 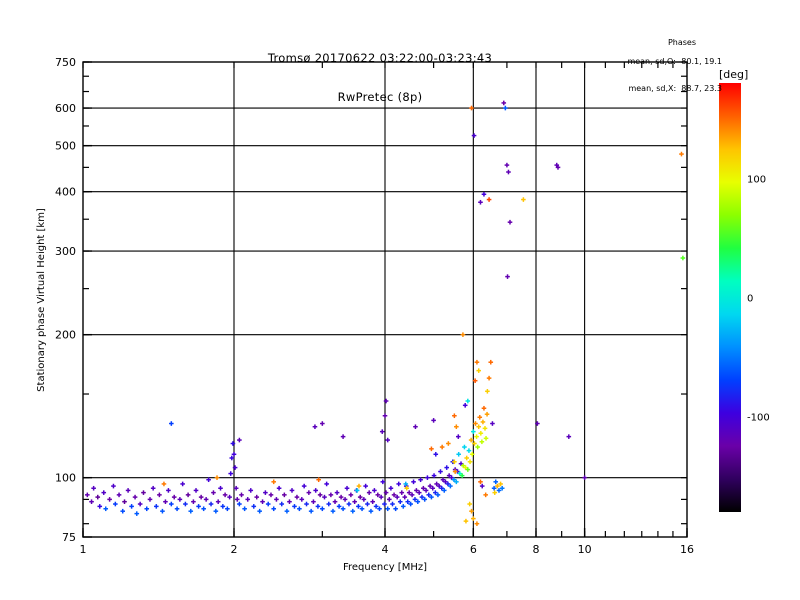 What do you see at coordinates (234, 549) in the screenshot?
I see `x-tick-label: 2` at bounding box center [234, 549].